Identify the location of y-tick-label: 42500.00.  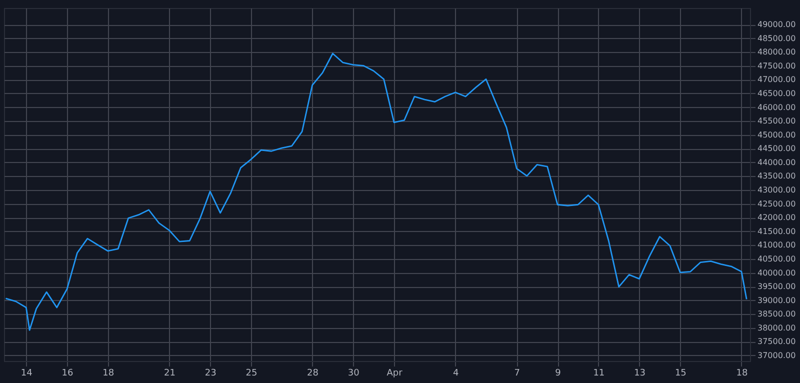
(777, 203).